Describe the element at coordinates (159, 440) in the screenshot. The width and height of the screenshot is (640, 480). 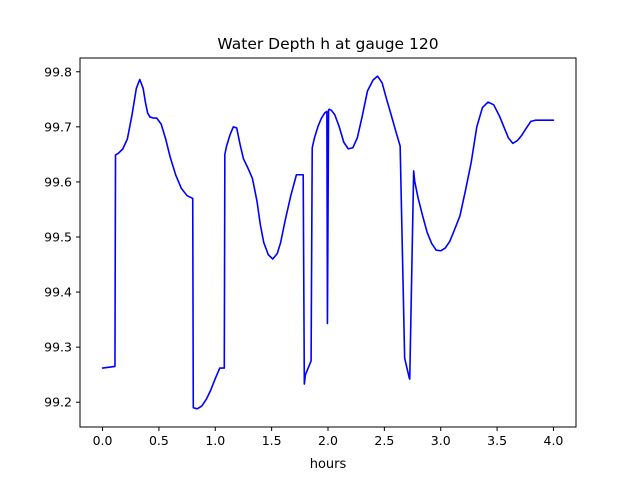
I see `x-tick-label: 0.5` at that location.